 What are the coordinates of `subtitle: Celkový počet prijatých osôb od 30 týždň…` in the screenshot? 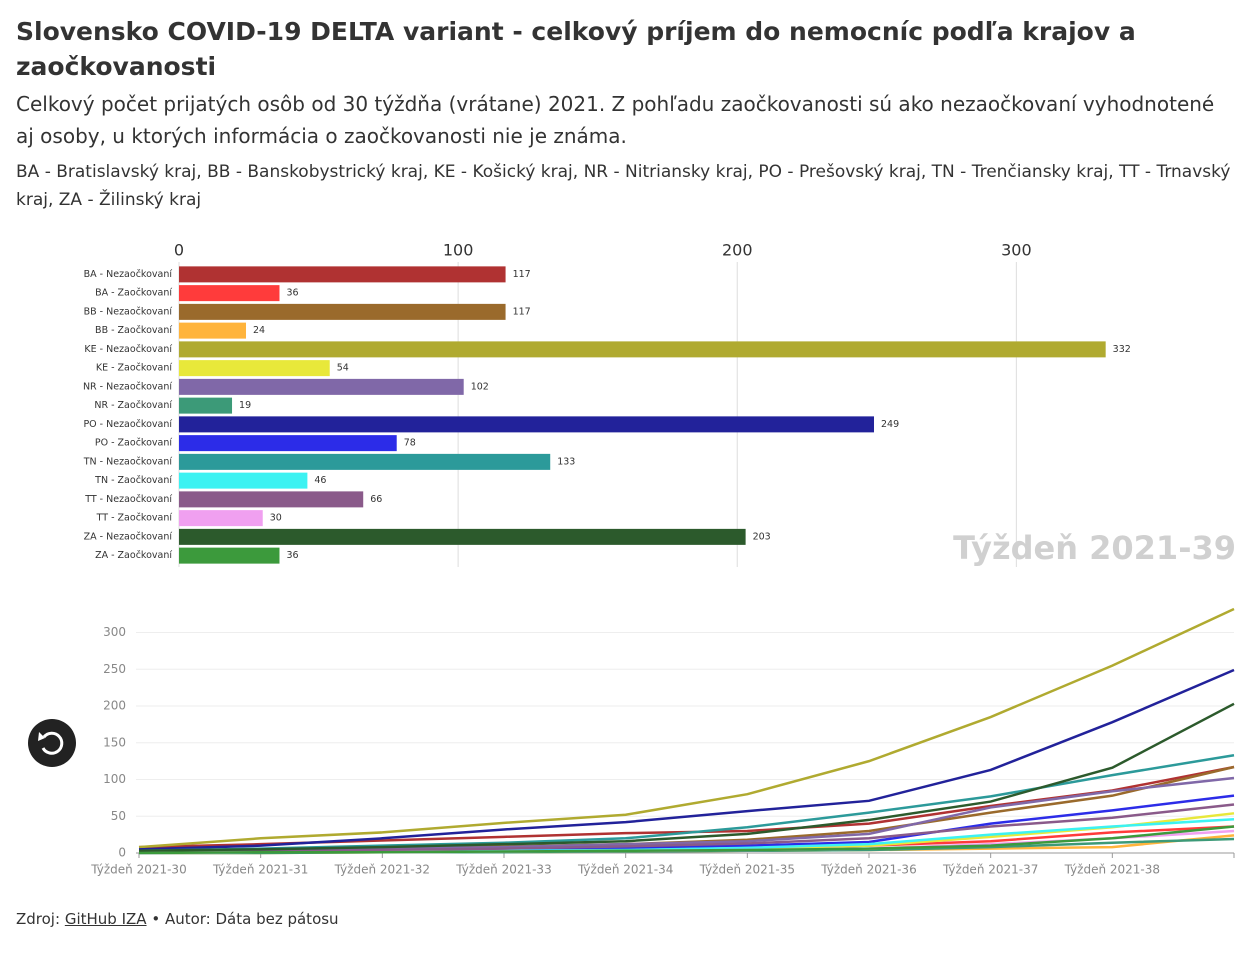 It's located at (615, 120).